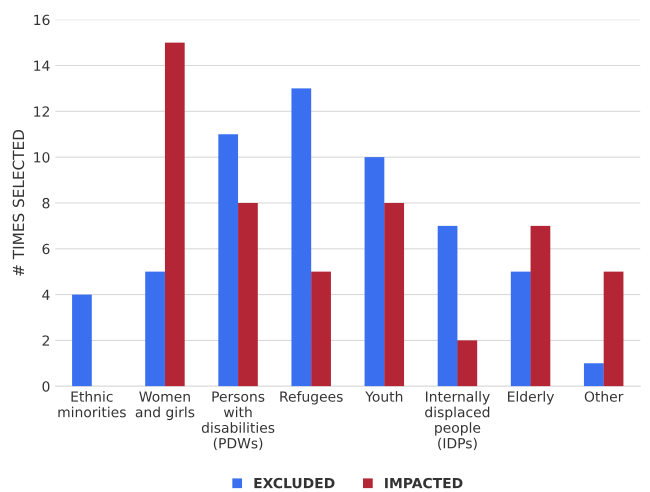  Describe the element at coordinates (294, 483) in the screenshot. I see `legend-label: EXCLUDED` at that location.